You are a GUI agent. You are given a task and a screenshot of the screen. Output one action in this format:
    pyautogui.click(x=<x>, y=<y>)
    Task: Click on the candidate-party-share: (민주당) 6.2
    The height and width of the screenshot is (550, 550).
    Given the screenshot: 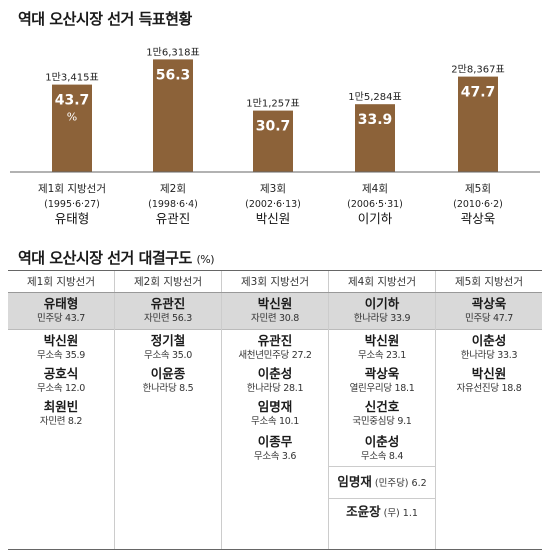 What is the action you would take?
    pyautogui.click(x=399, y=483)
    